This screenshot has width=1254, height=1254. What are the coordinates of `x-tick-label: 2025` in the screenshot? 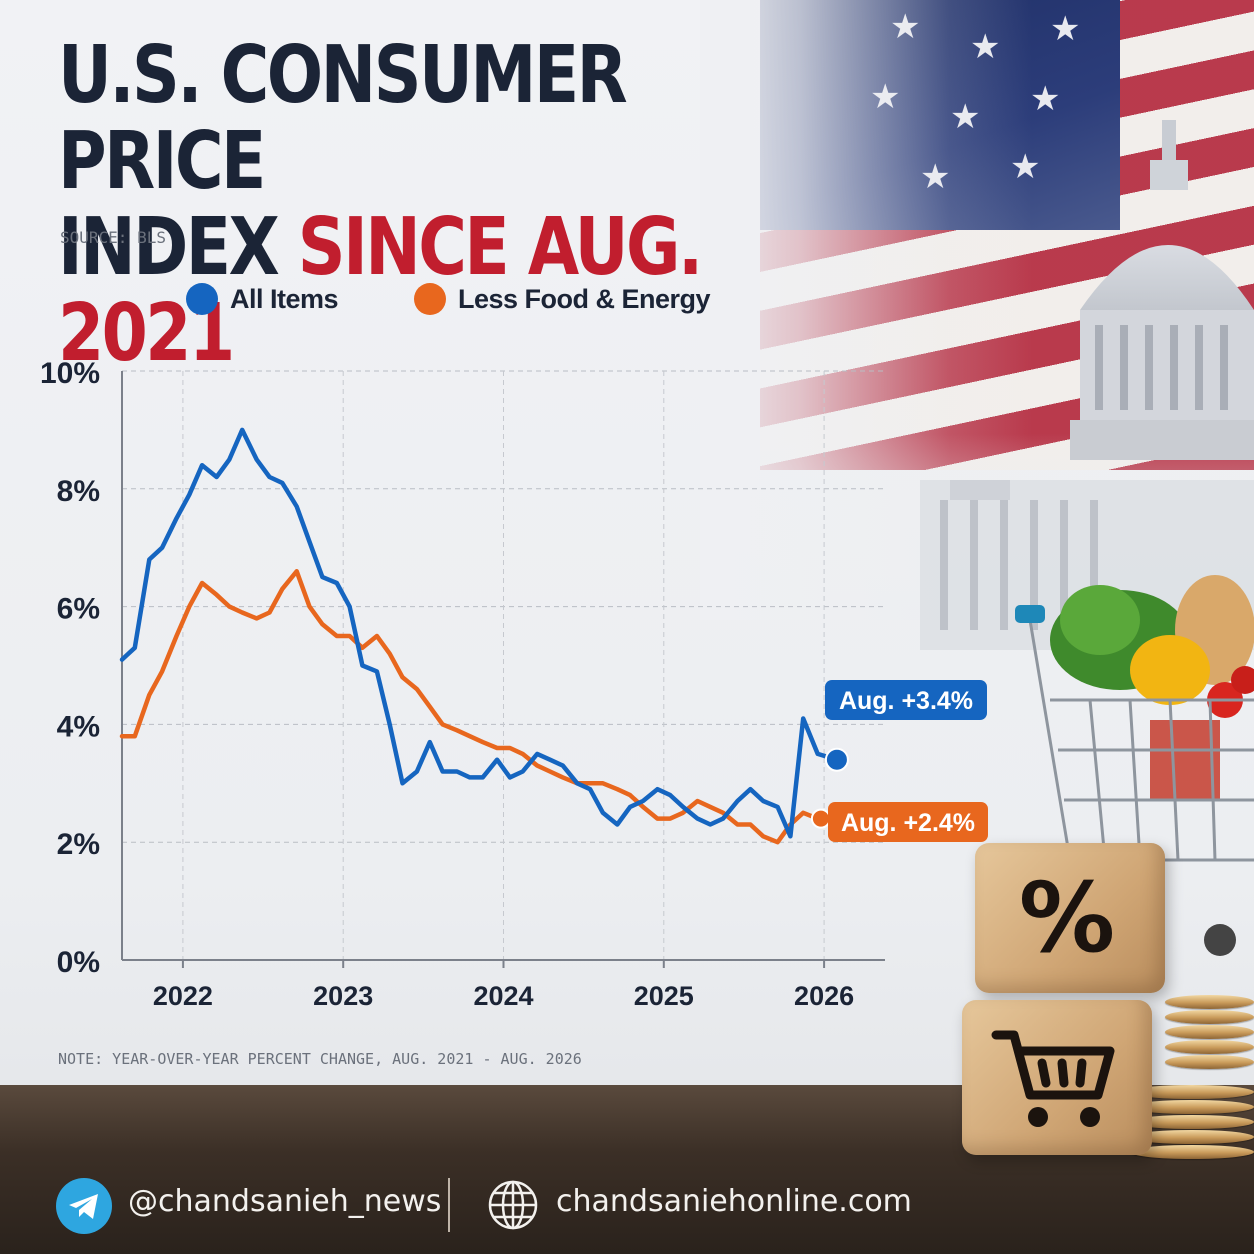 It's located at (664, 996).